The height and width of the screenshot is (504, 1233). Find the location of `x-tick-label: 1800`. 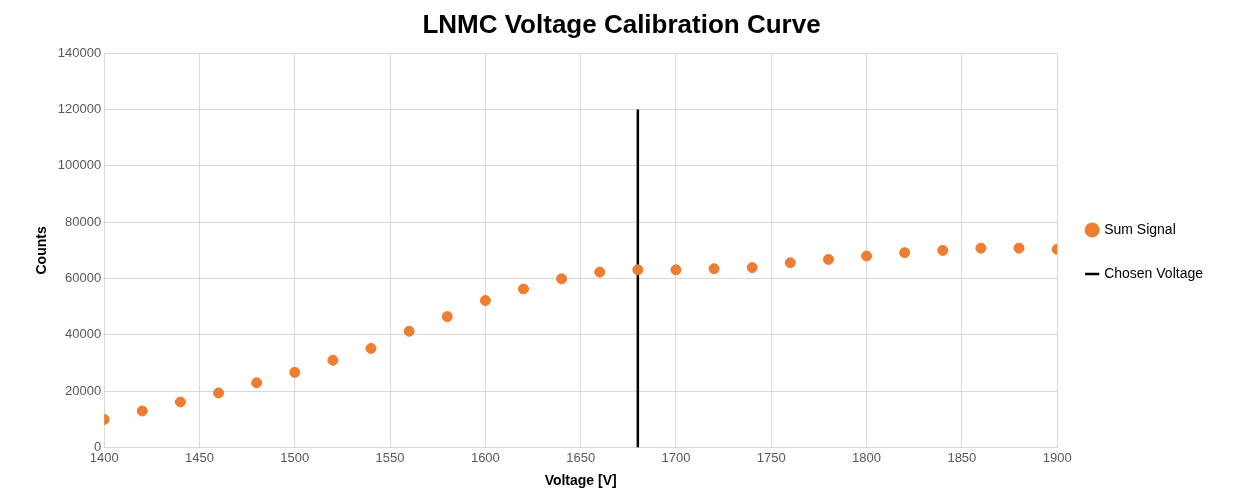

x-tick-label: 1800 is located at coordinates (867, 457).